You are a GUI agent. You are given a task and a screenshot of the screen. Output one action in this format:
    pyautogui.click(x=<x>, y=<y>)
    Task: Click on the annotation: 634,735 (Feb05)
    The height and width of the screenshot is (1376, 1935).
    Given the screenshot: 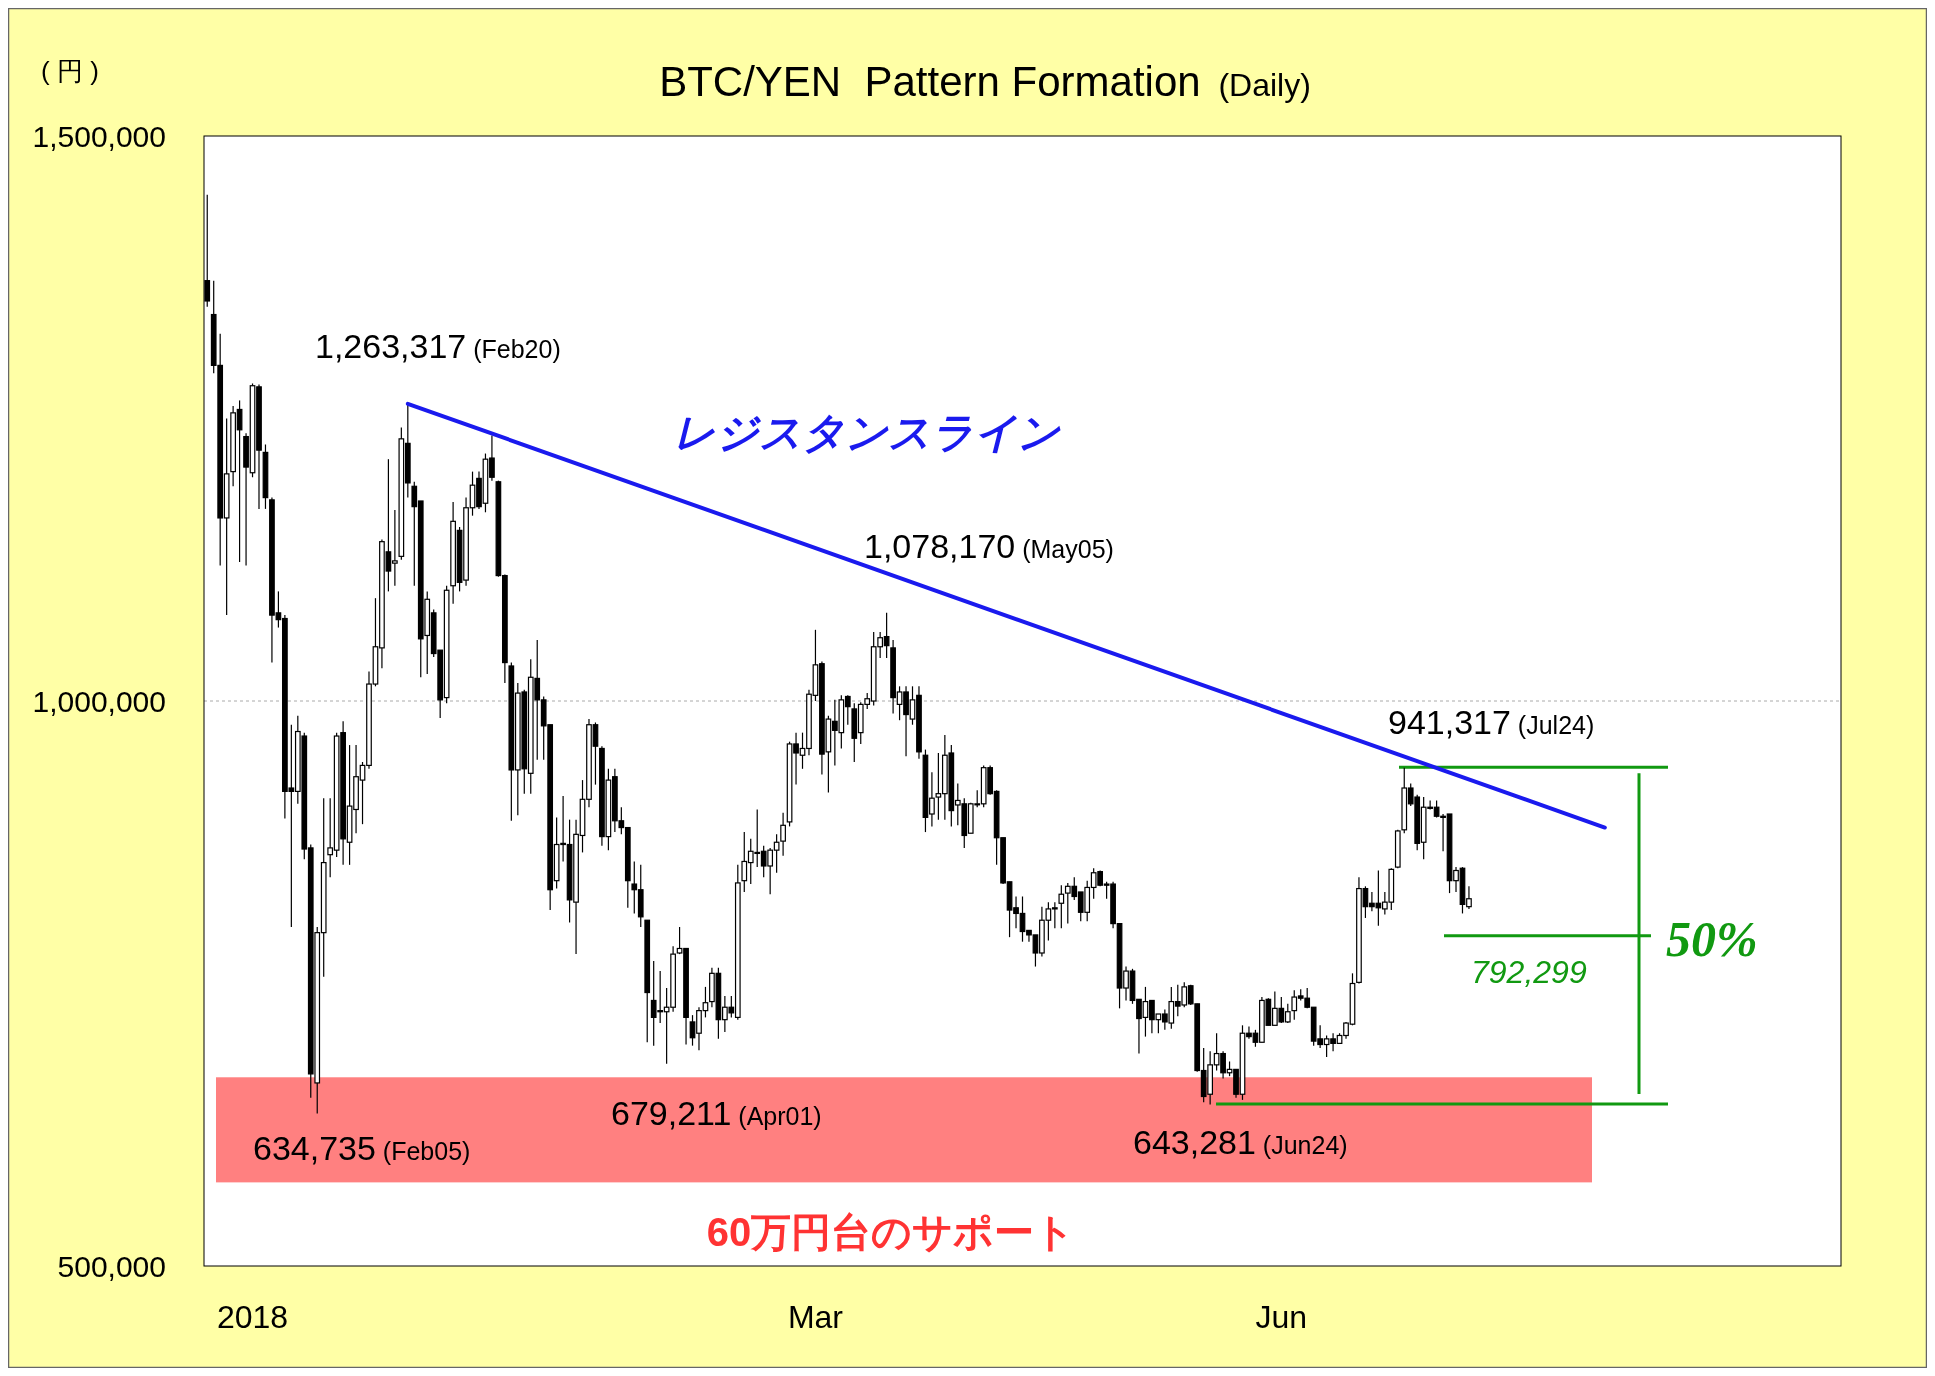 What is the action you would take?
    pyautogui.click(x=362, y=1148)
    